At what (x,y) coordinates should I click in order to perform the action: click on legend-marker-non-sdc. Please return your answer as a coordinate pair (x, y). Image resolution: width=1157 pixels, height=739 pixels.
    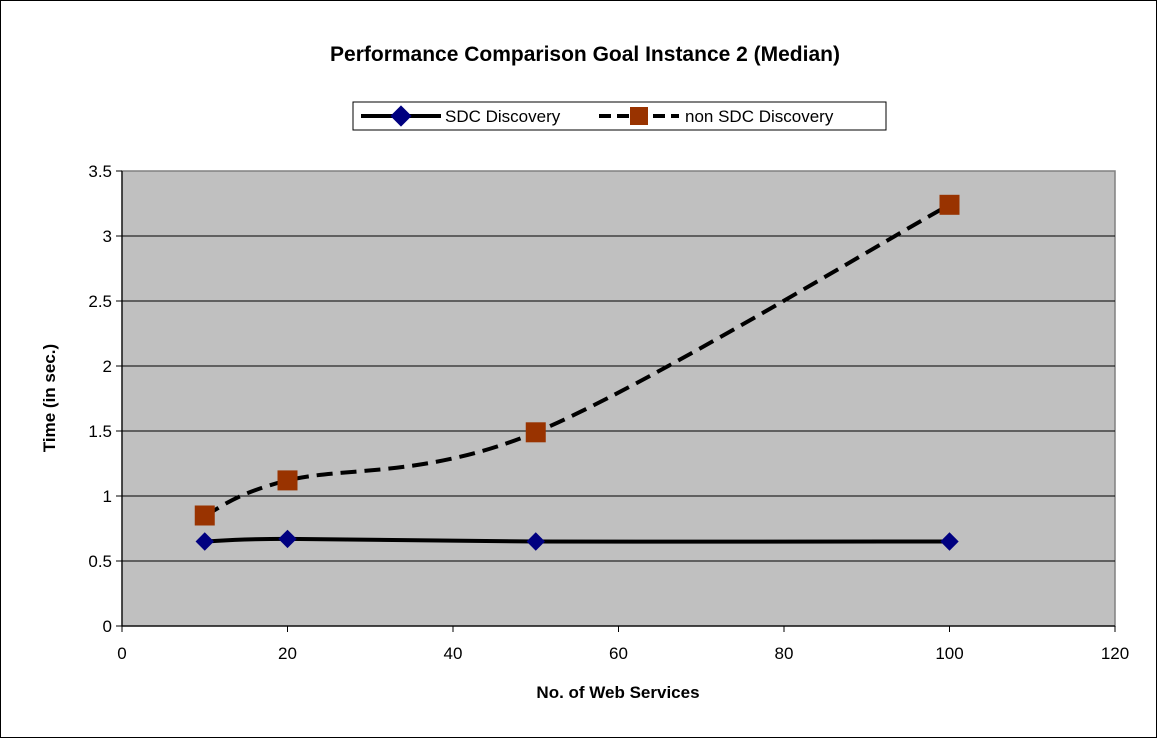
    Looking at the image, I should click on (639, 116).